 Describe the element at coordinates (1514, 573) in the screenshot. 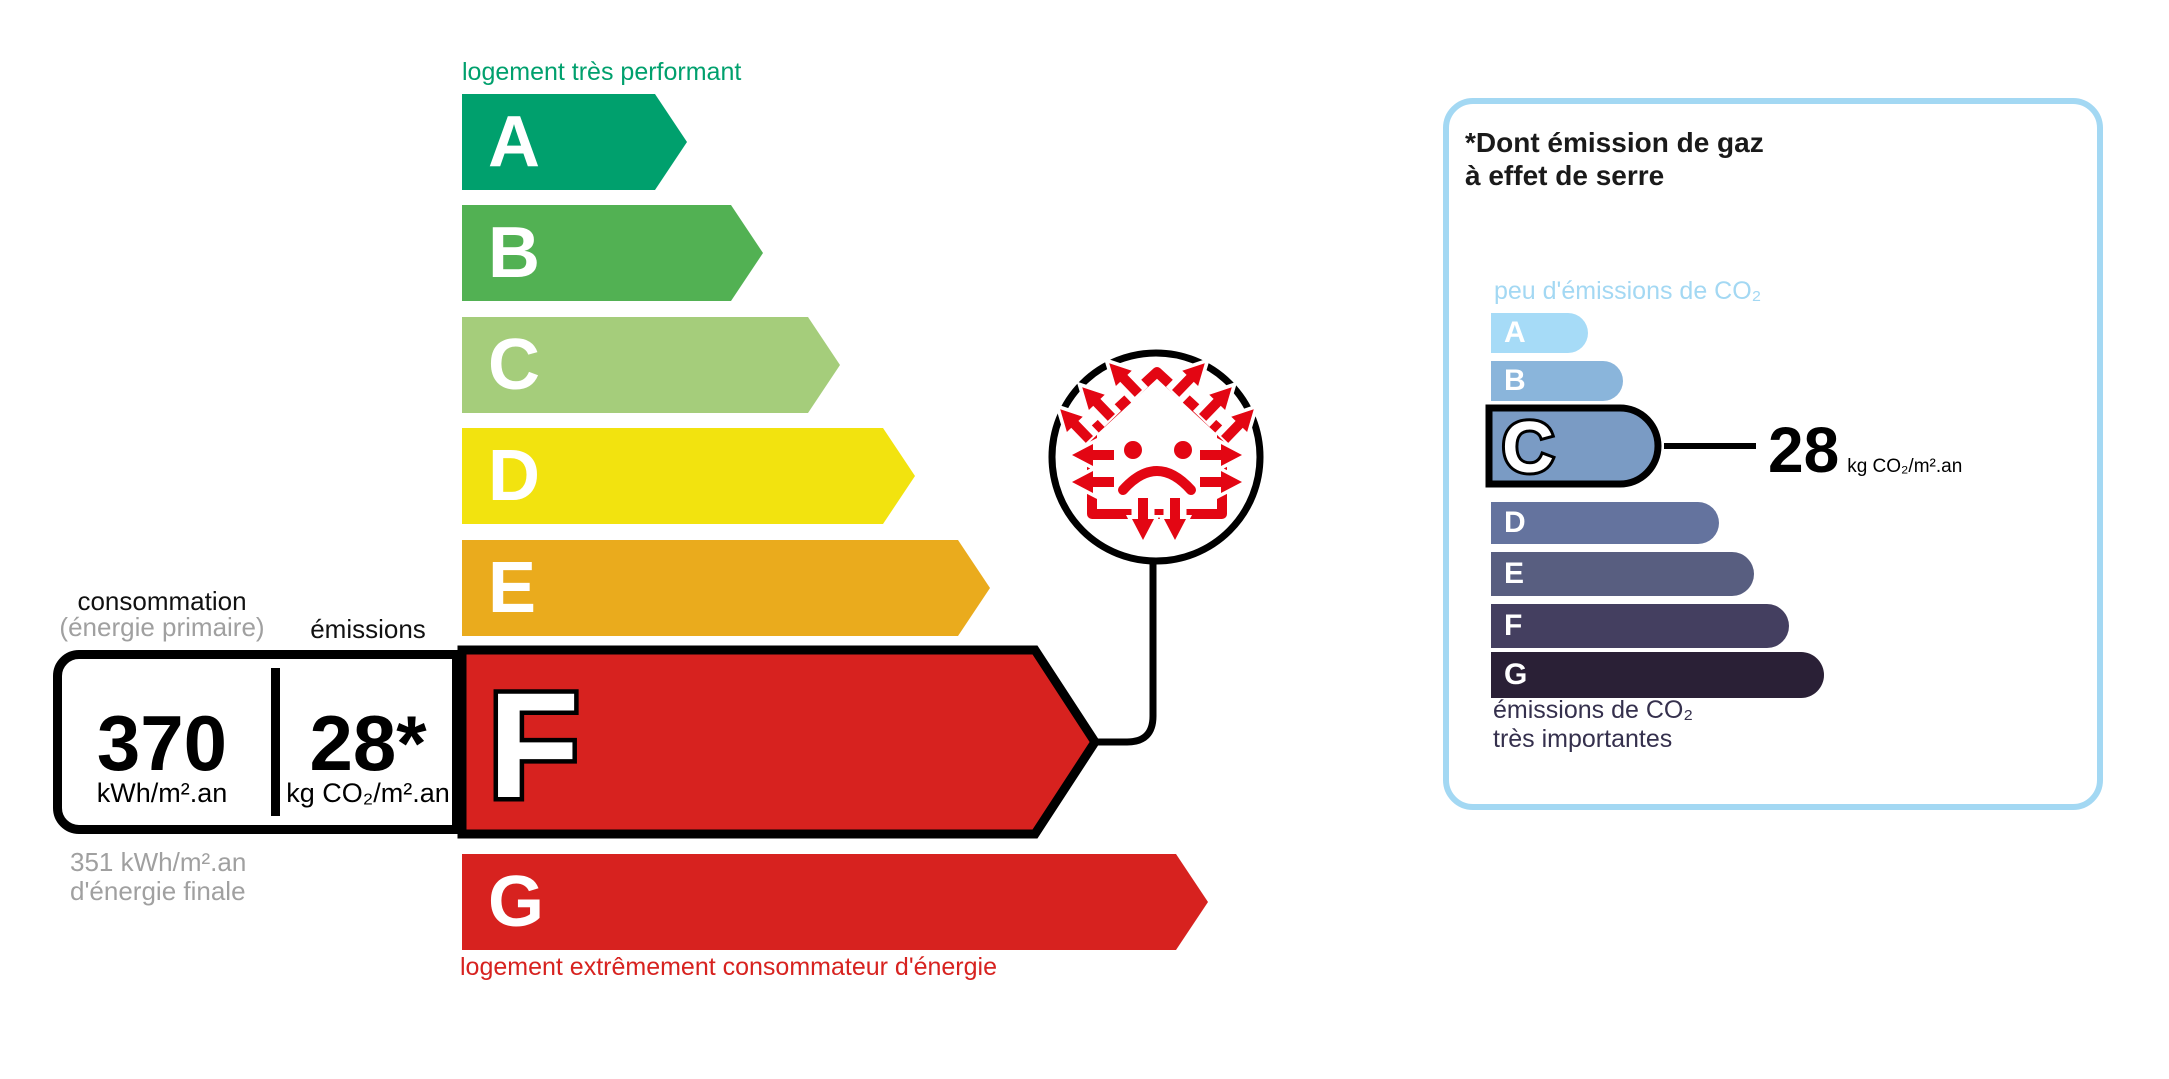

I see `co2-bar-letter: E` at that location.